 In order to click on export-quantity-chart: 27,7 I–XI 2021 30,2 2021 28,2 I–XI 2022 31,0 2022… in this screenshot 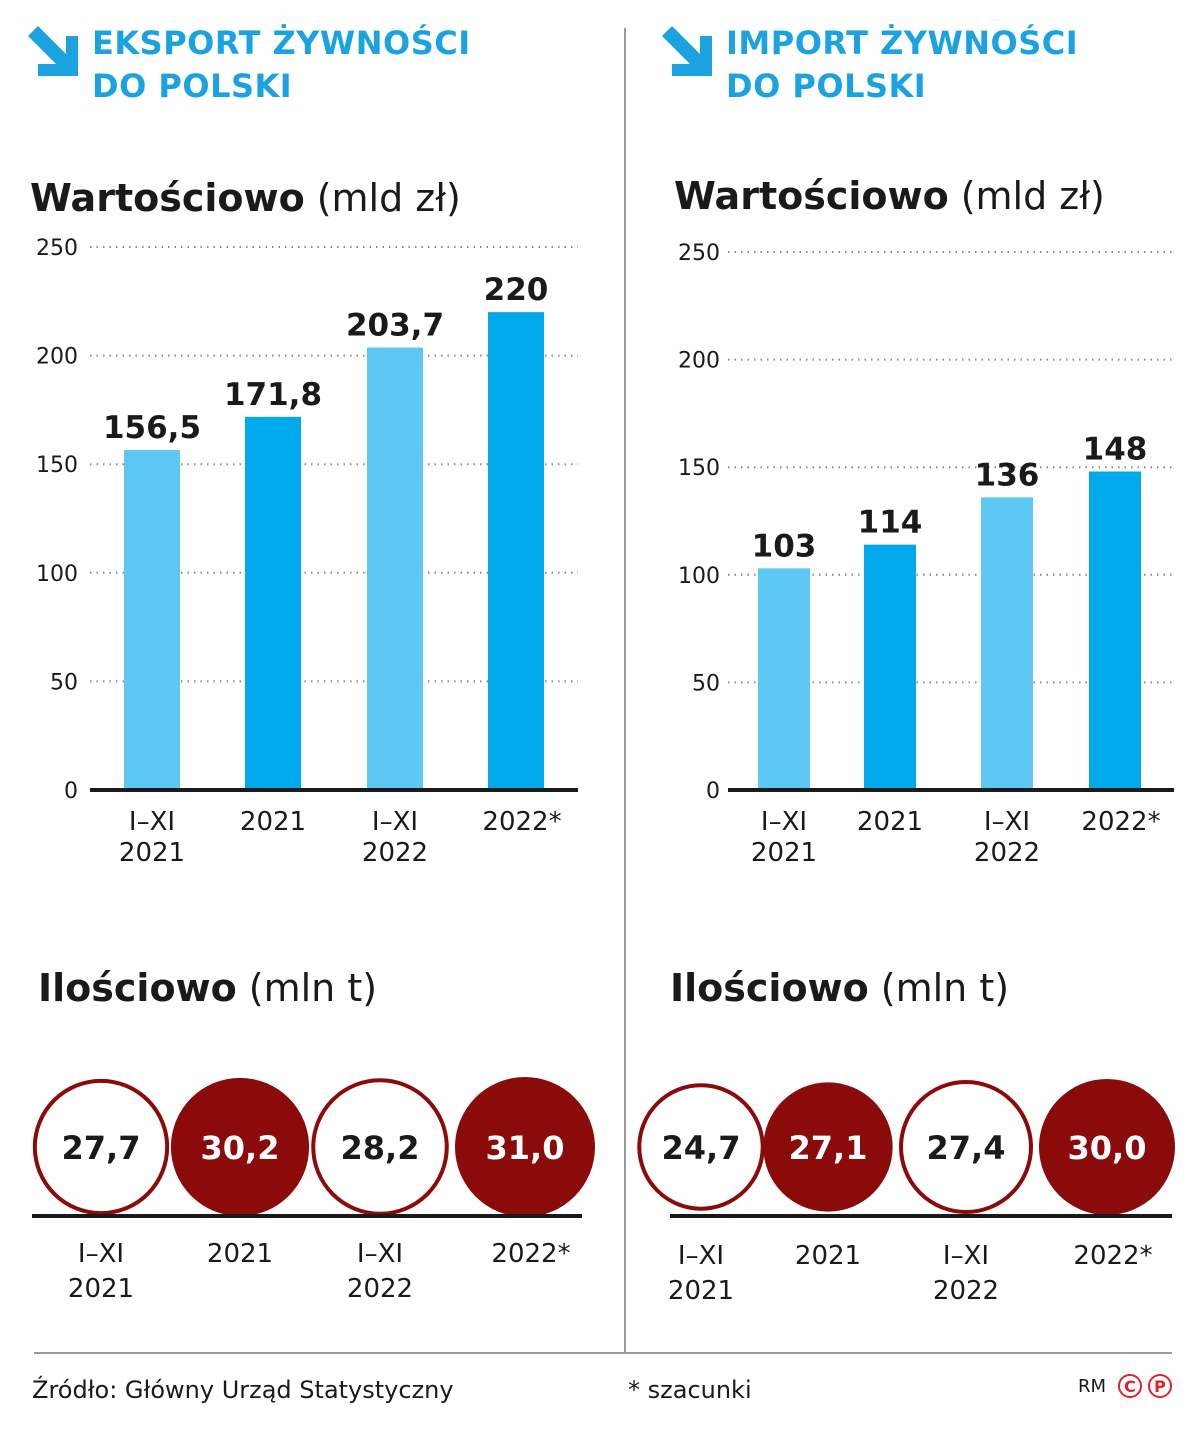, I will do `click(313, 1190)`.